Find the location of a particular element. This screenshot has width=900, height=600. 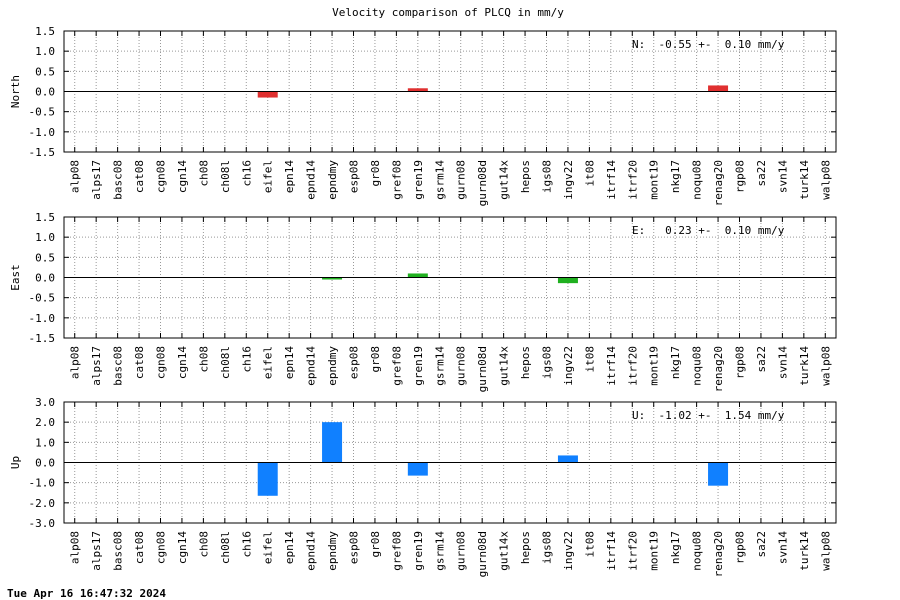

y-axis-label: North is located at coordinates (15, 91).